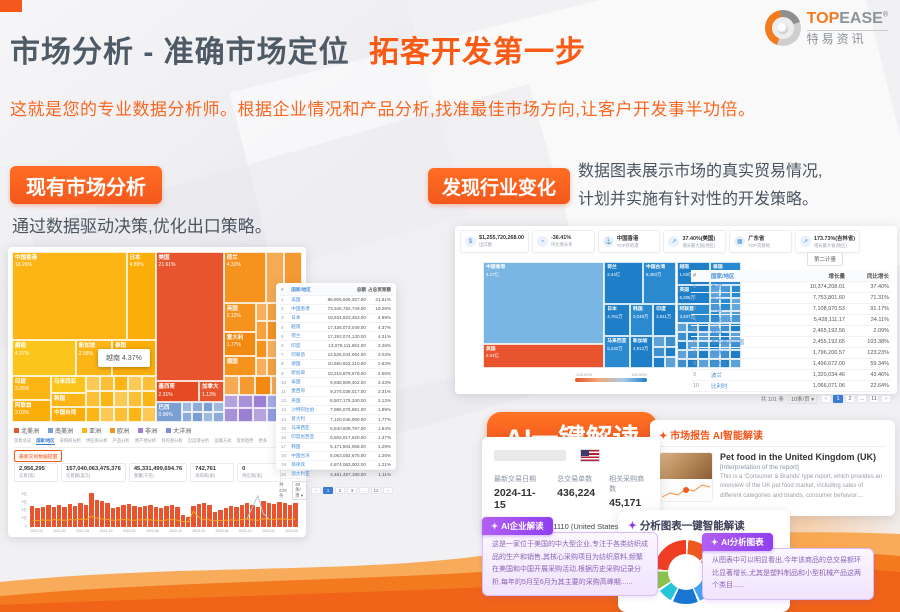  What do you see at coordinates (60, 430) in the screenshot?
I see `legend-item: 南美洲` at bounding box center [60, 430].